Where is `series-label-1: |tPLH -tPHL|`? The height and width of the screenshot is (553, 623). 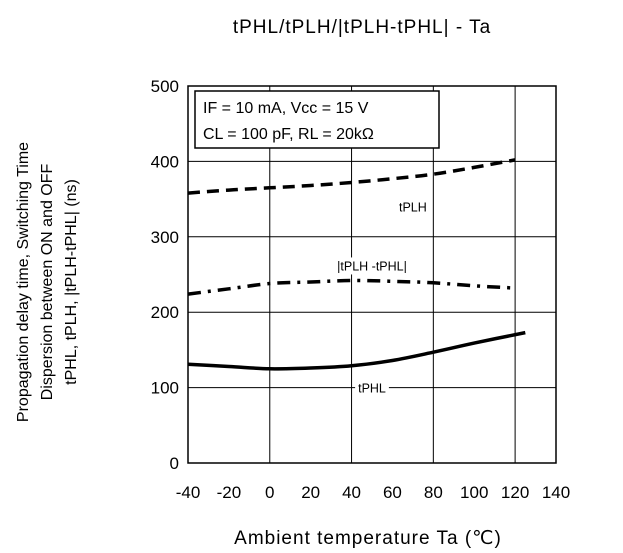 series-label-1: |tPLH -tPHL| is located at coordinates (372, 266).